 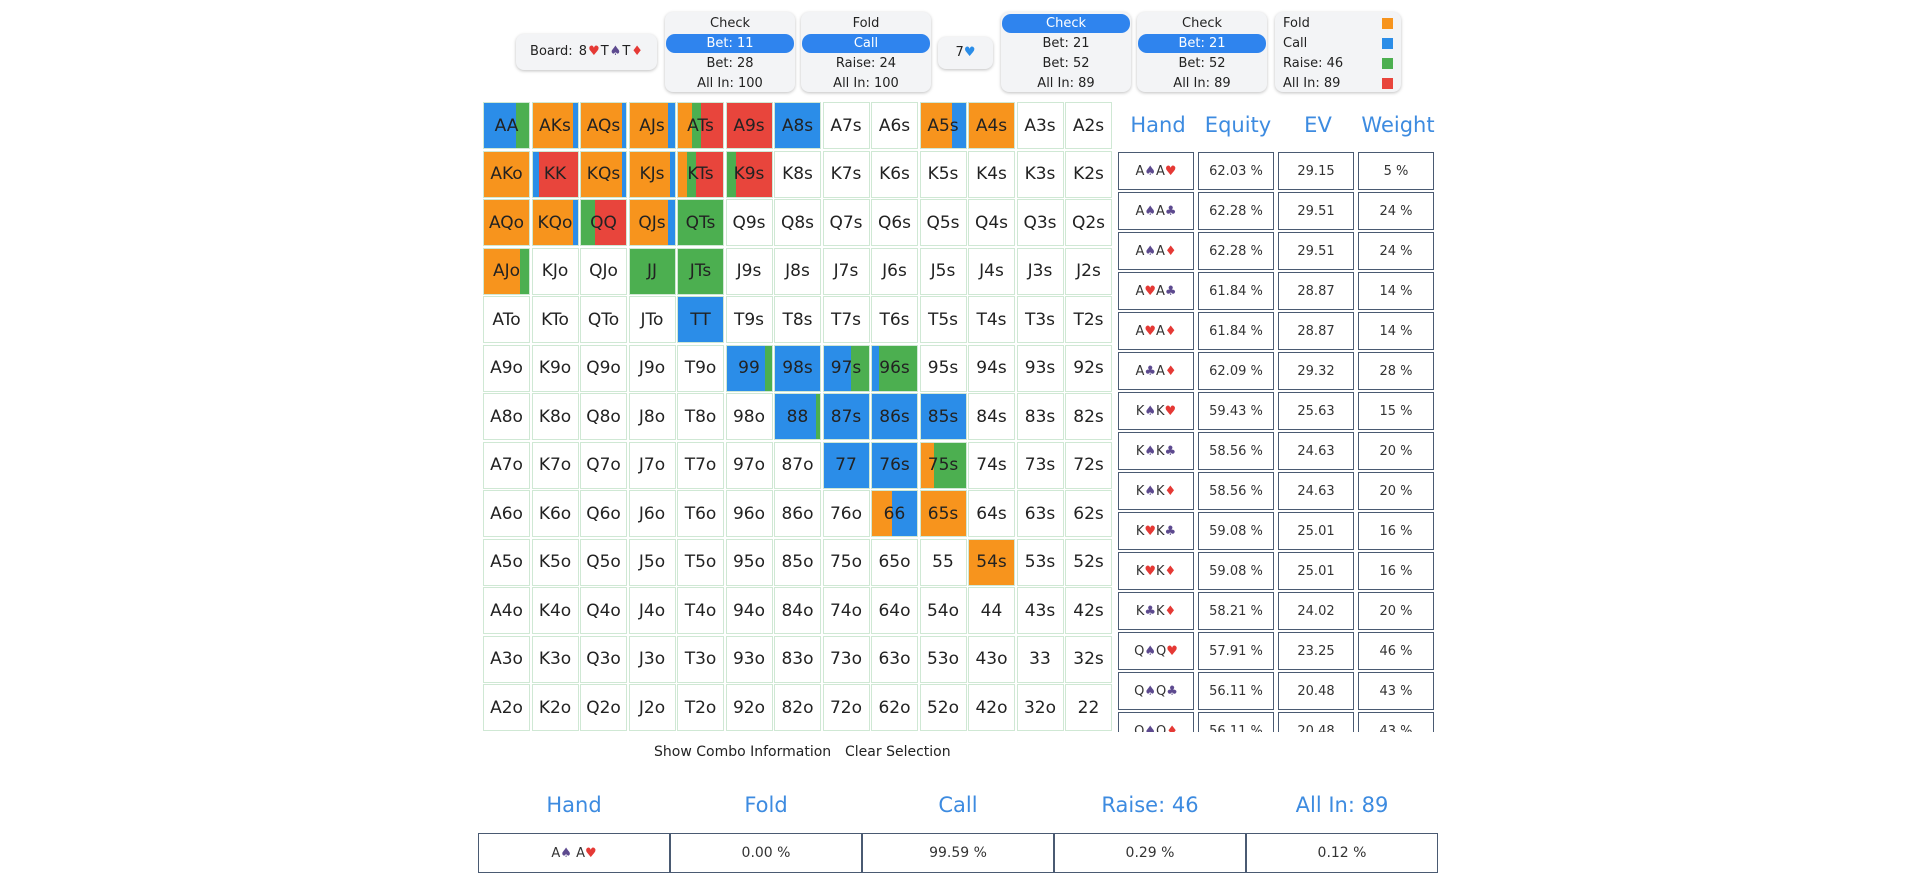 What do you see at coordinates (1040, 174) in the screenshot?
I see `grid-cell-k3s: K3s` at bounding box center [1040, 174].